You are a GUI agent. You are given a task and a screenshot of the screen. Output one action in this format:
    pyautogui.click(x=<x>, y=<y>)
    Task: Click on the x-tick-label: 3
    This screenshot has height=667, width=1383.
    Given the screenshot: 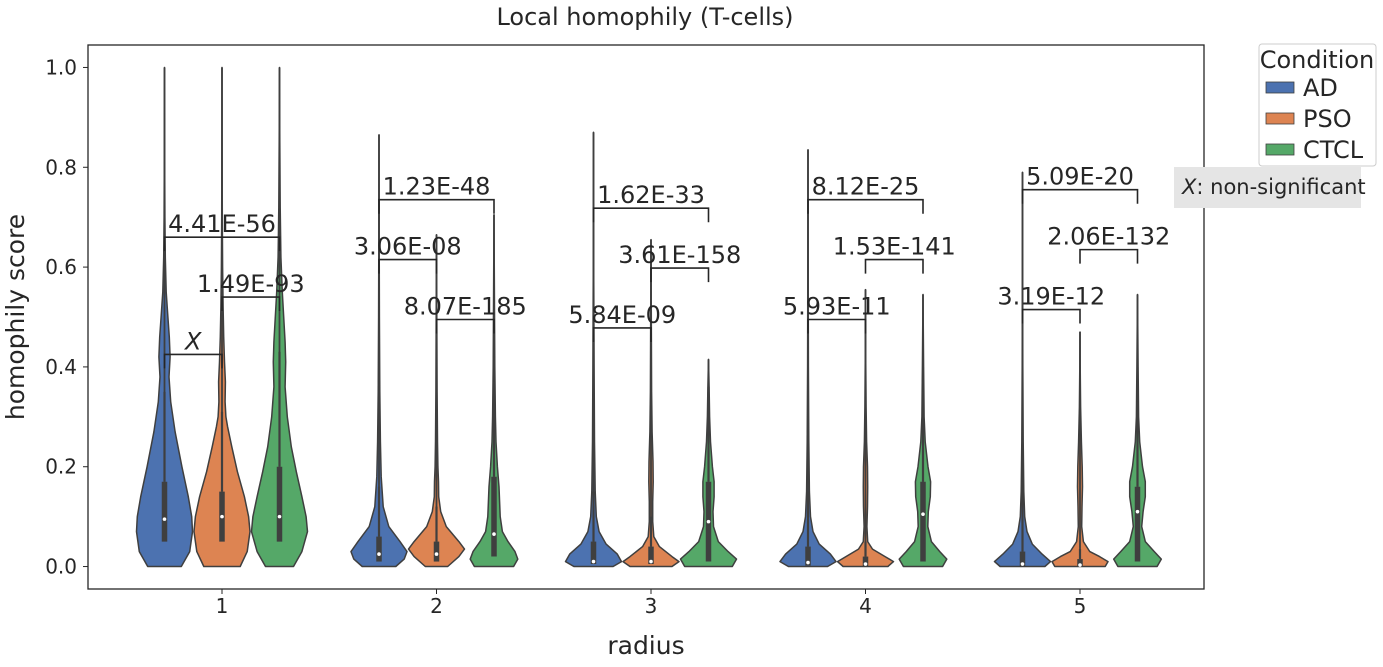 What is the action you would take?
    pyautogui.click(x=651, y=606)
    